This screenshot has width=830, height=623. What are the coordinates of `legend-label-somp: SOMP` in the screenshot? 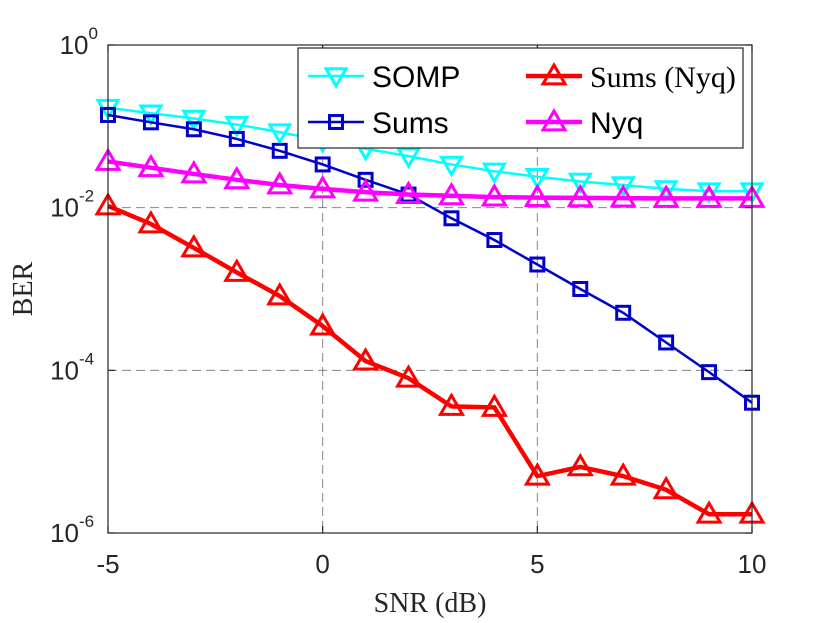 It's located at (416, 77).